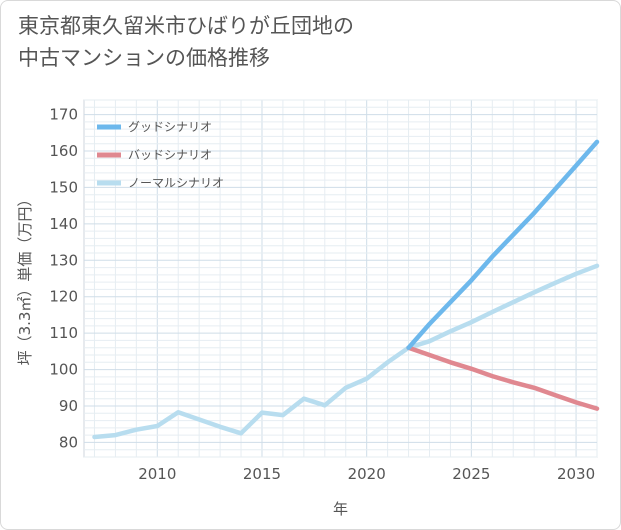 The height and width of the screenshot is (530, 621). Describe the element at coordinates (68, 442) in the screenshot. I see `y-tick-label: 80` at that location.